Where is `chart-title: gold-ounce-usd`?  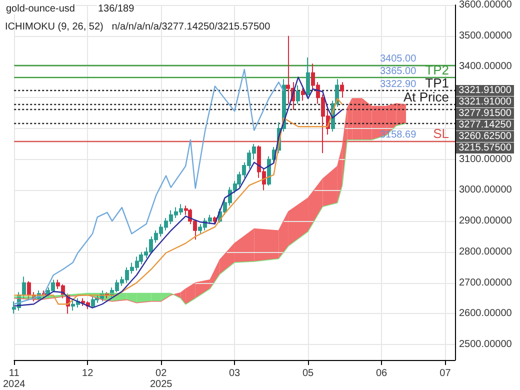 chart-title: gold-ounce-usd is located at coordinates (40, 9).